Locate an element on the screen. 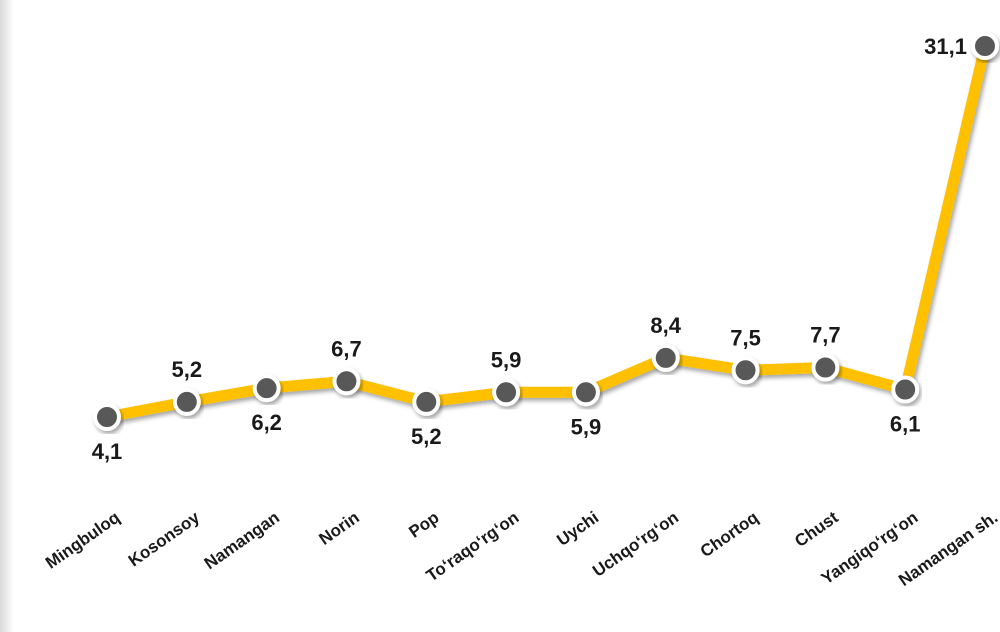 The height and width of the screenshot is (632, 1000). data-label: 4,1 is located at coordinates (107, 451).